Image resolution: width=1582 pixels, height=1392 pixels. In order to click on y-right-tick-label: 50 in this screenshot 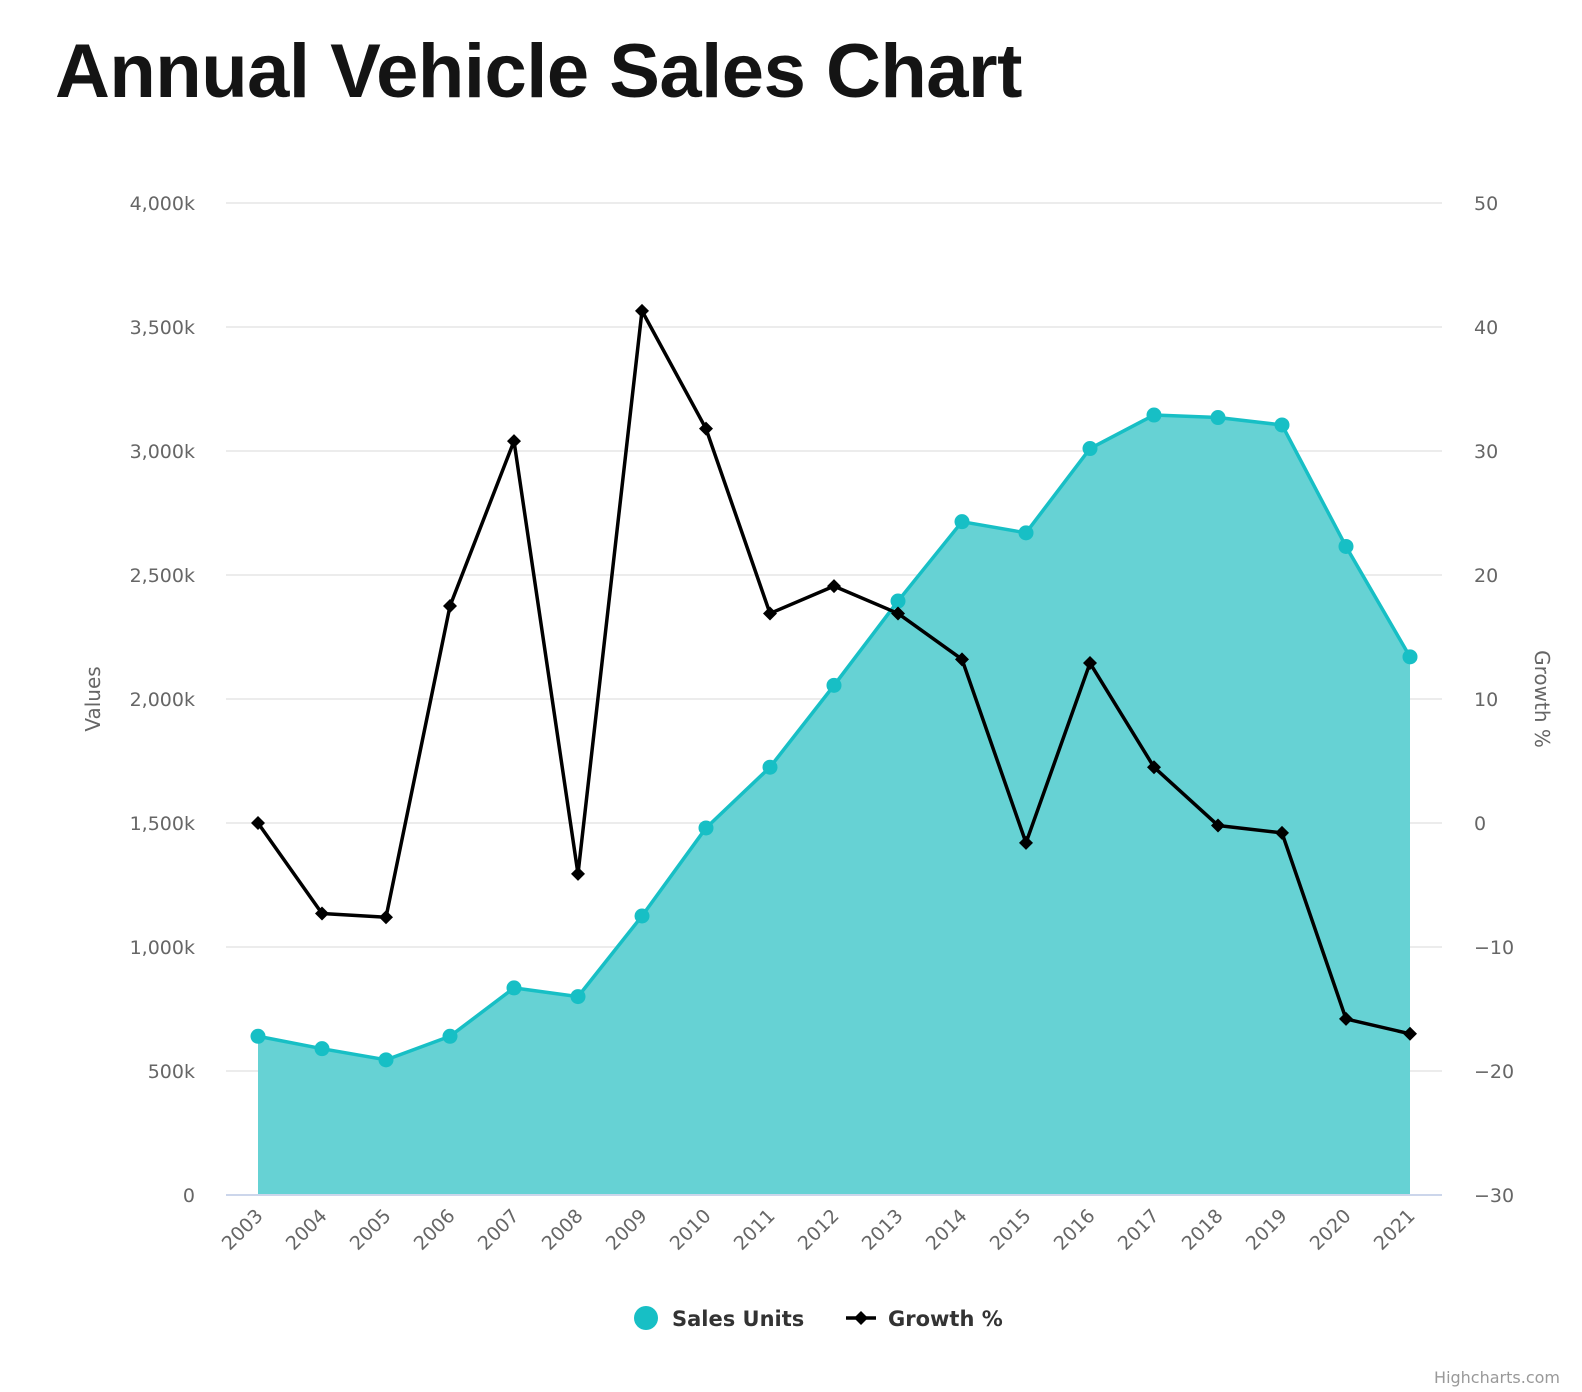, I will do `click(1486, 204)`.